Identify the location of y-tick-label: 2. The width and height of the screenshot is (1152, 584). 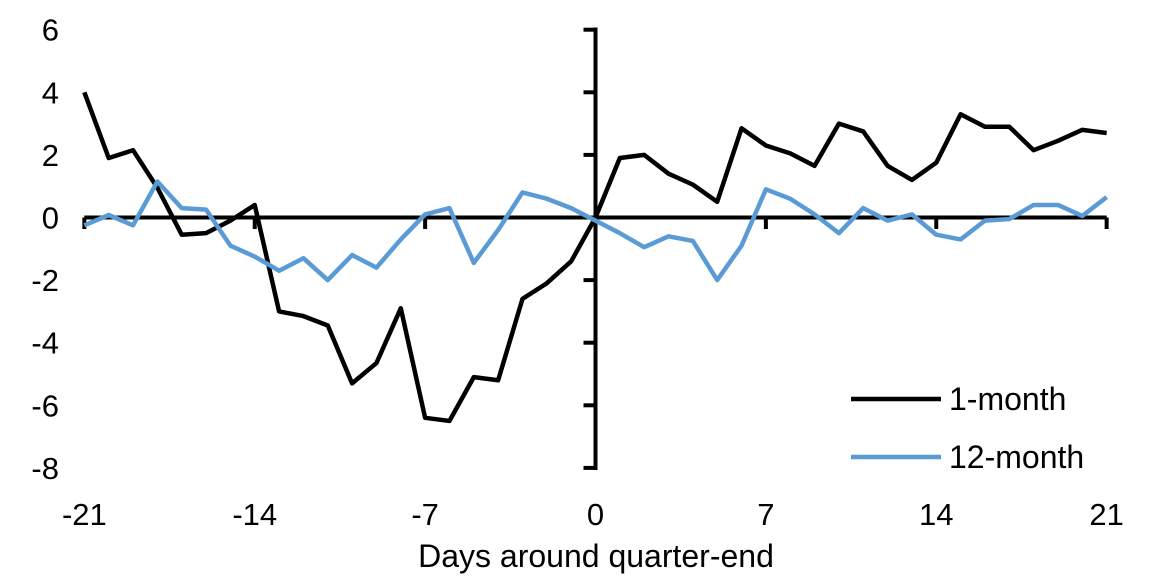
(50, 155).